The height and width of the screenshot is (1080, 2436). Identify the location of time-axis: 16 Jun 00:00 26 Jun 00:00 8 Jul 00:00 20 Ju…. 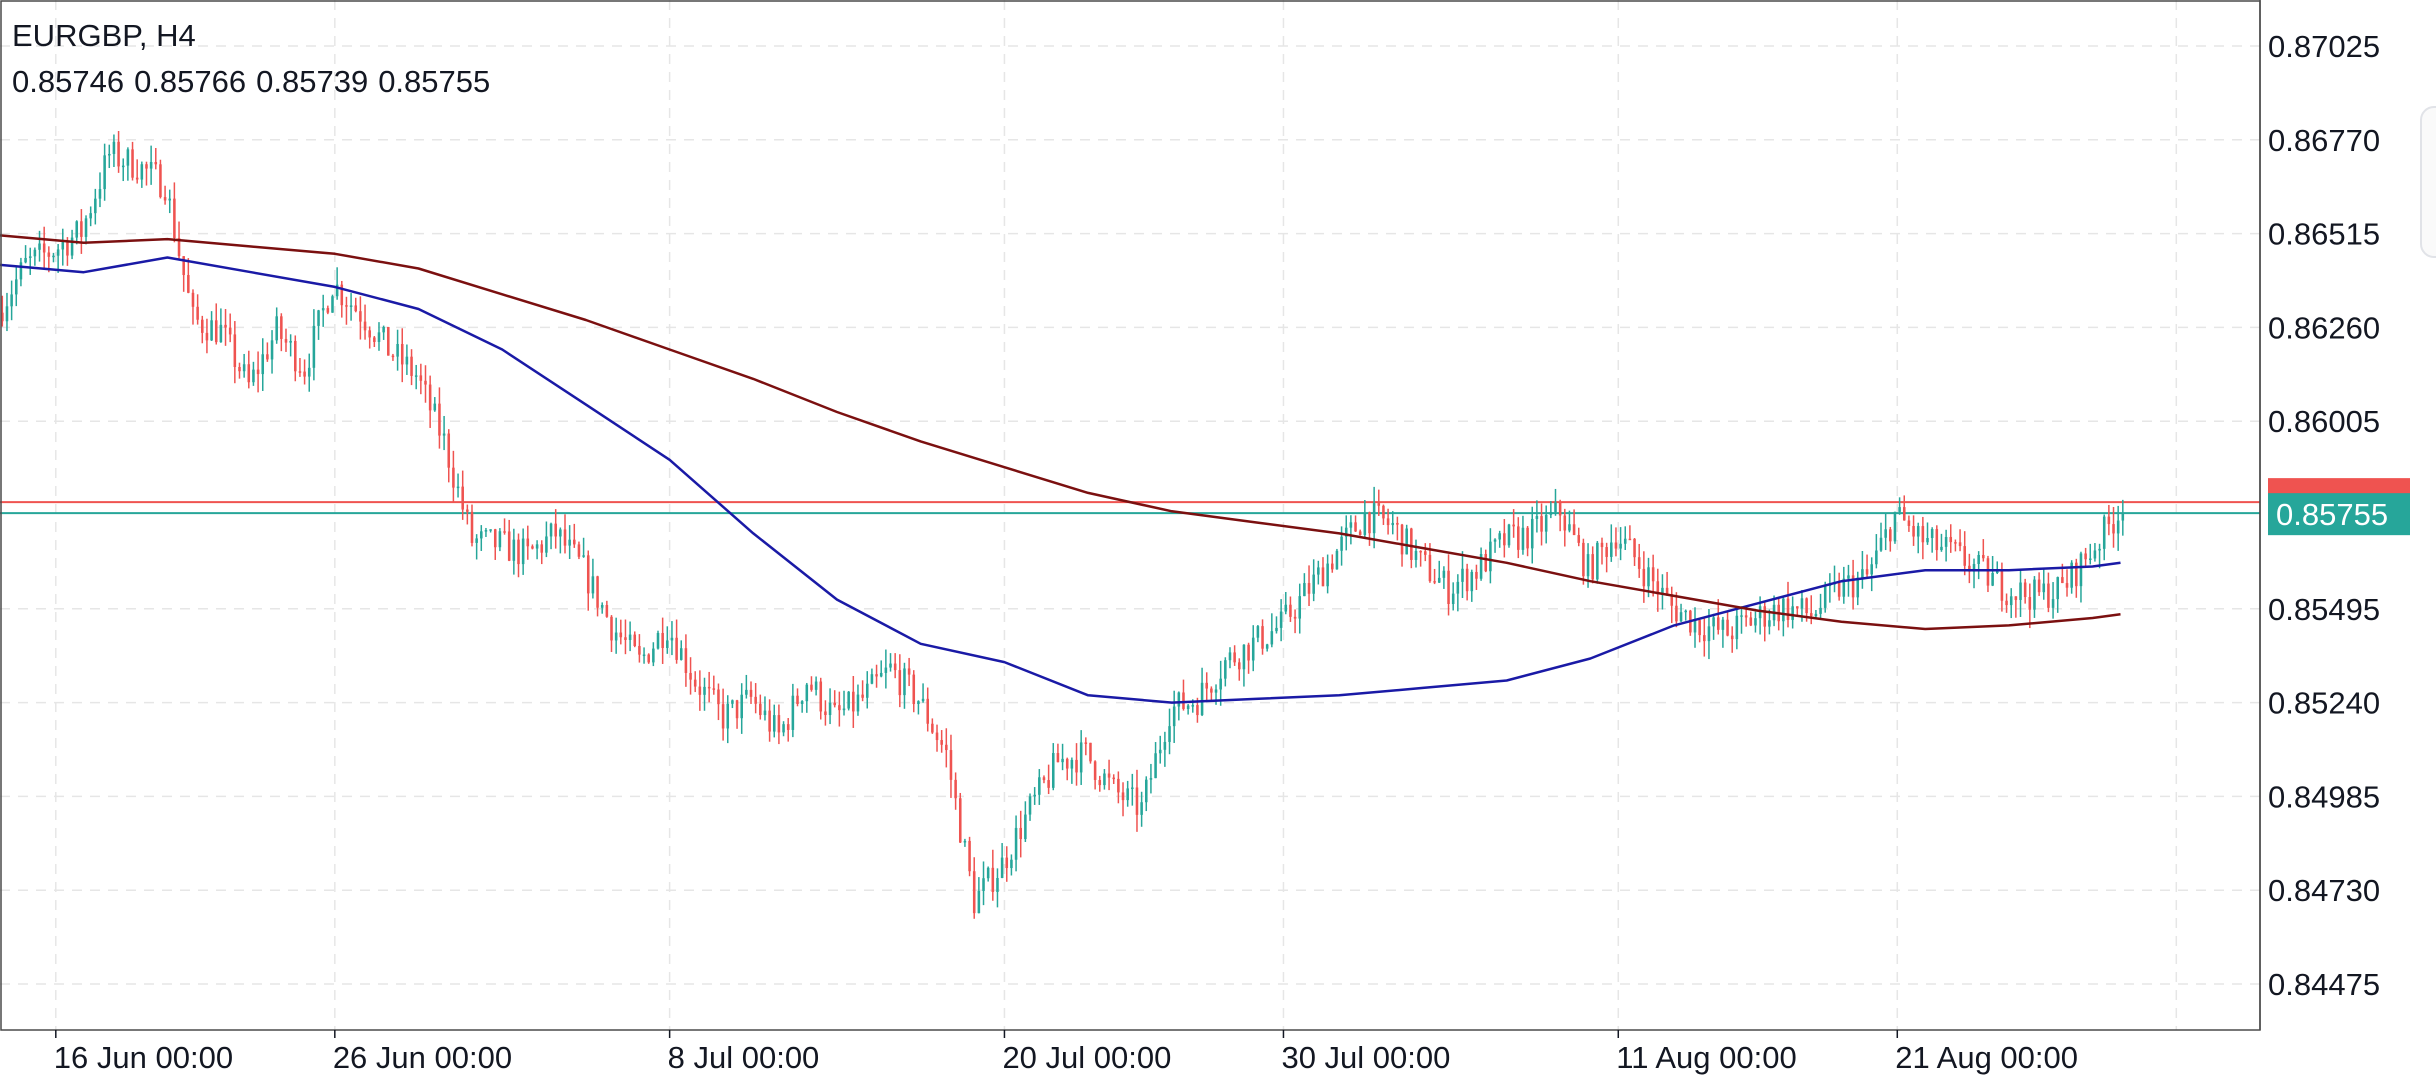
(1066, 1052).